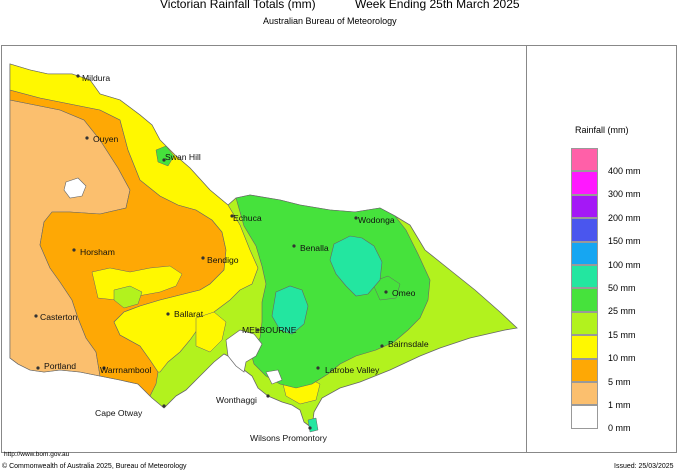  Describe the element at coordinates (404, 293) in the screenshot. I see `town-label-omeo: Omeo` at that location.